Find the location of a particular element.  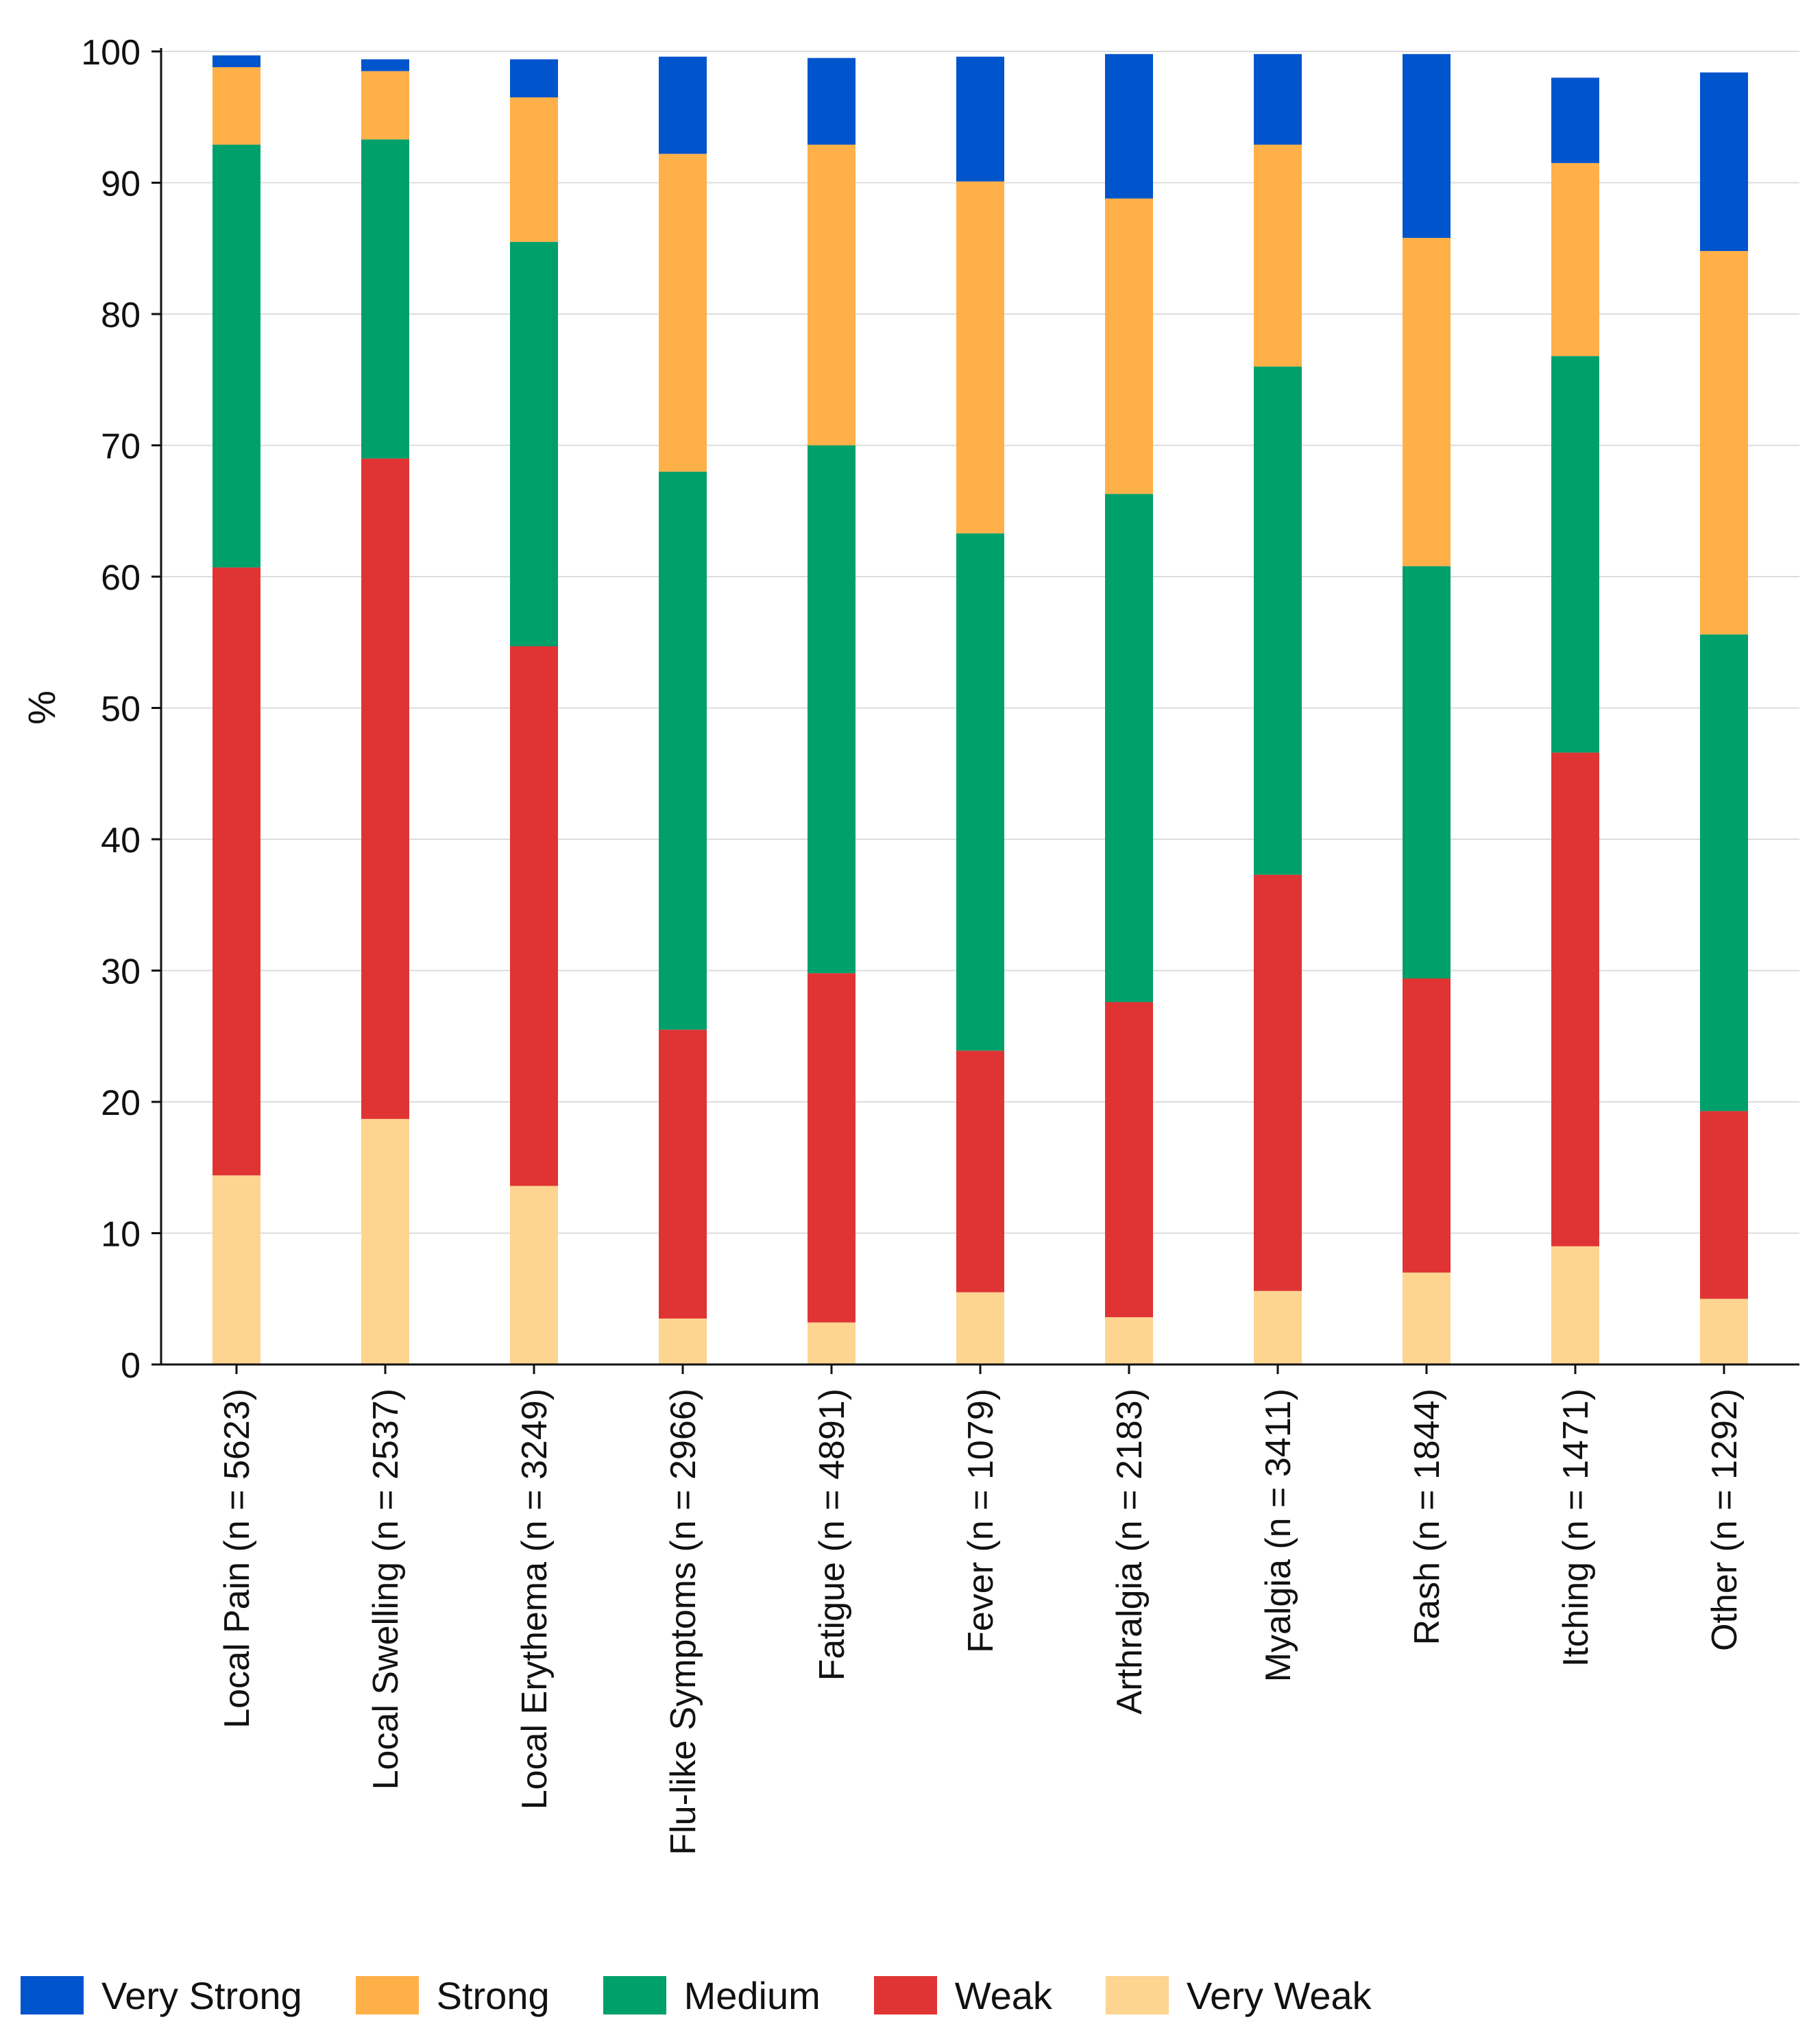

x-tick-label: Other (n = 1292) is located at coordinates (1725, 1519).